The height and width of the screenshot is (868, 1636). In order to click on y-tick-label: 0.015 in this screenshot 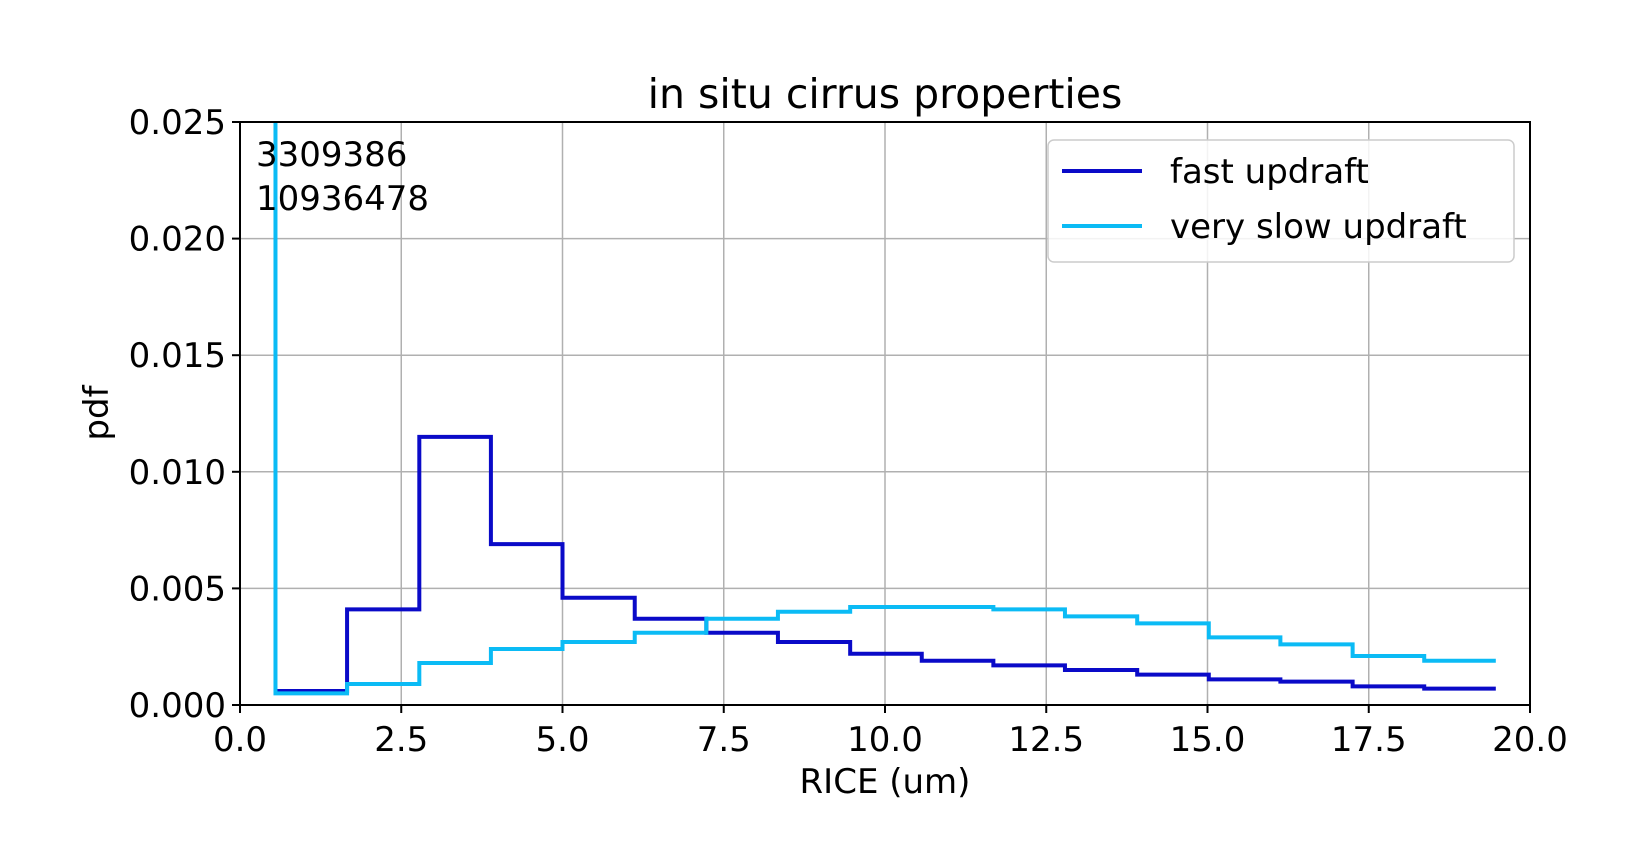, I will do `click(177, 356)`.